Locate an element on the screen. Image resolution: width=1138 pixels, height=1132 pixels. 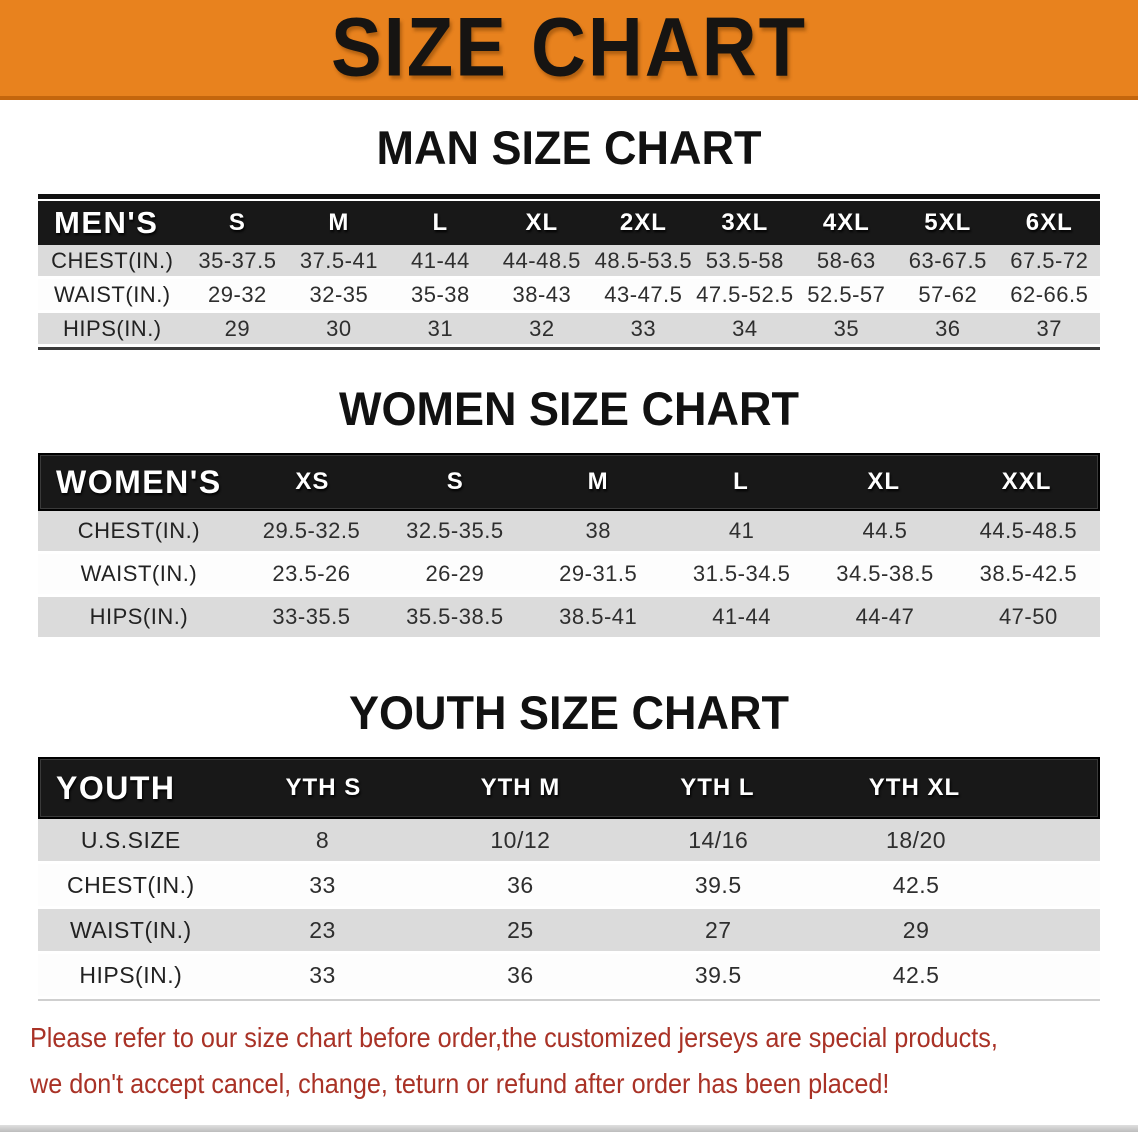
table-cell: 47.5-52.5 is located at coordinates (745, 294).